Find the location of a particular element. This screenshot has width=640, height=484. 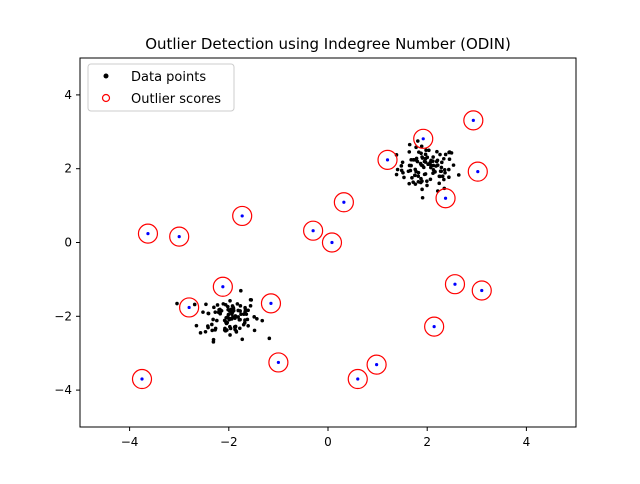

x-tick-label: −4 is located at coordinates (130, 442).